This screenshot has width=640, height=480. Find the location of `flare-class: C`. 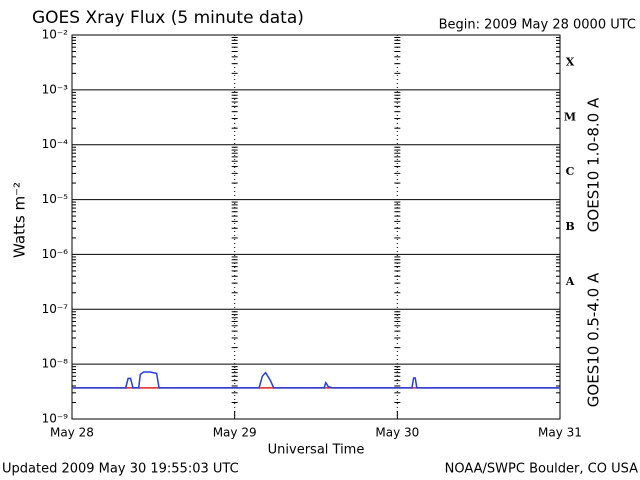

flare-class: C is located at coordinates (570, 171).